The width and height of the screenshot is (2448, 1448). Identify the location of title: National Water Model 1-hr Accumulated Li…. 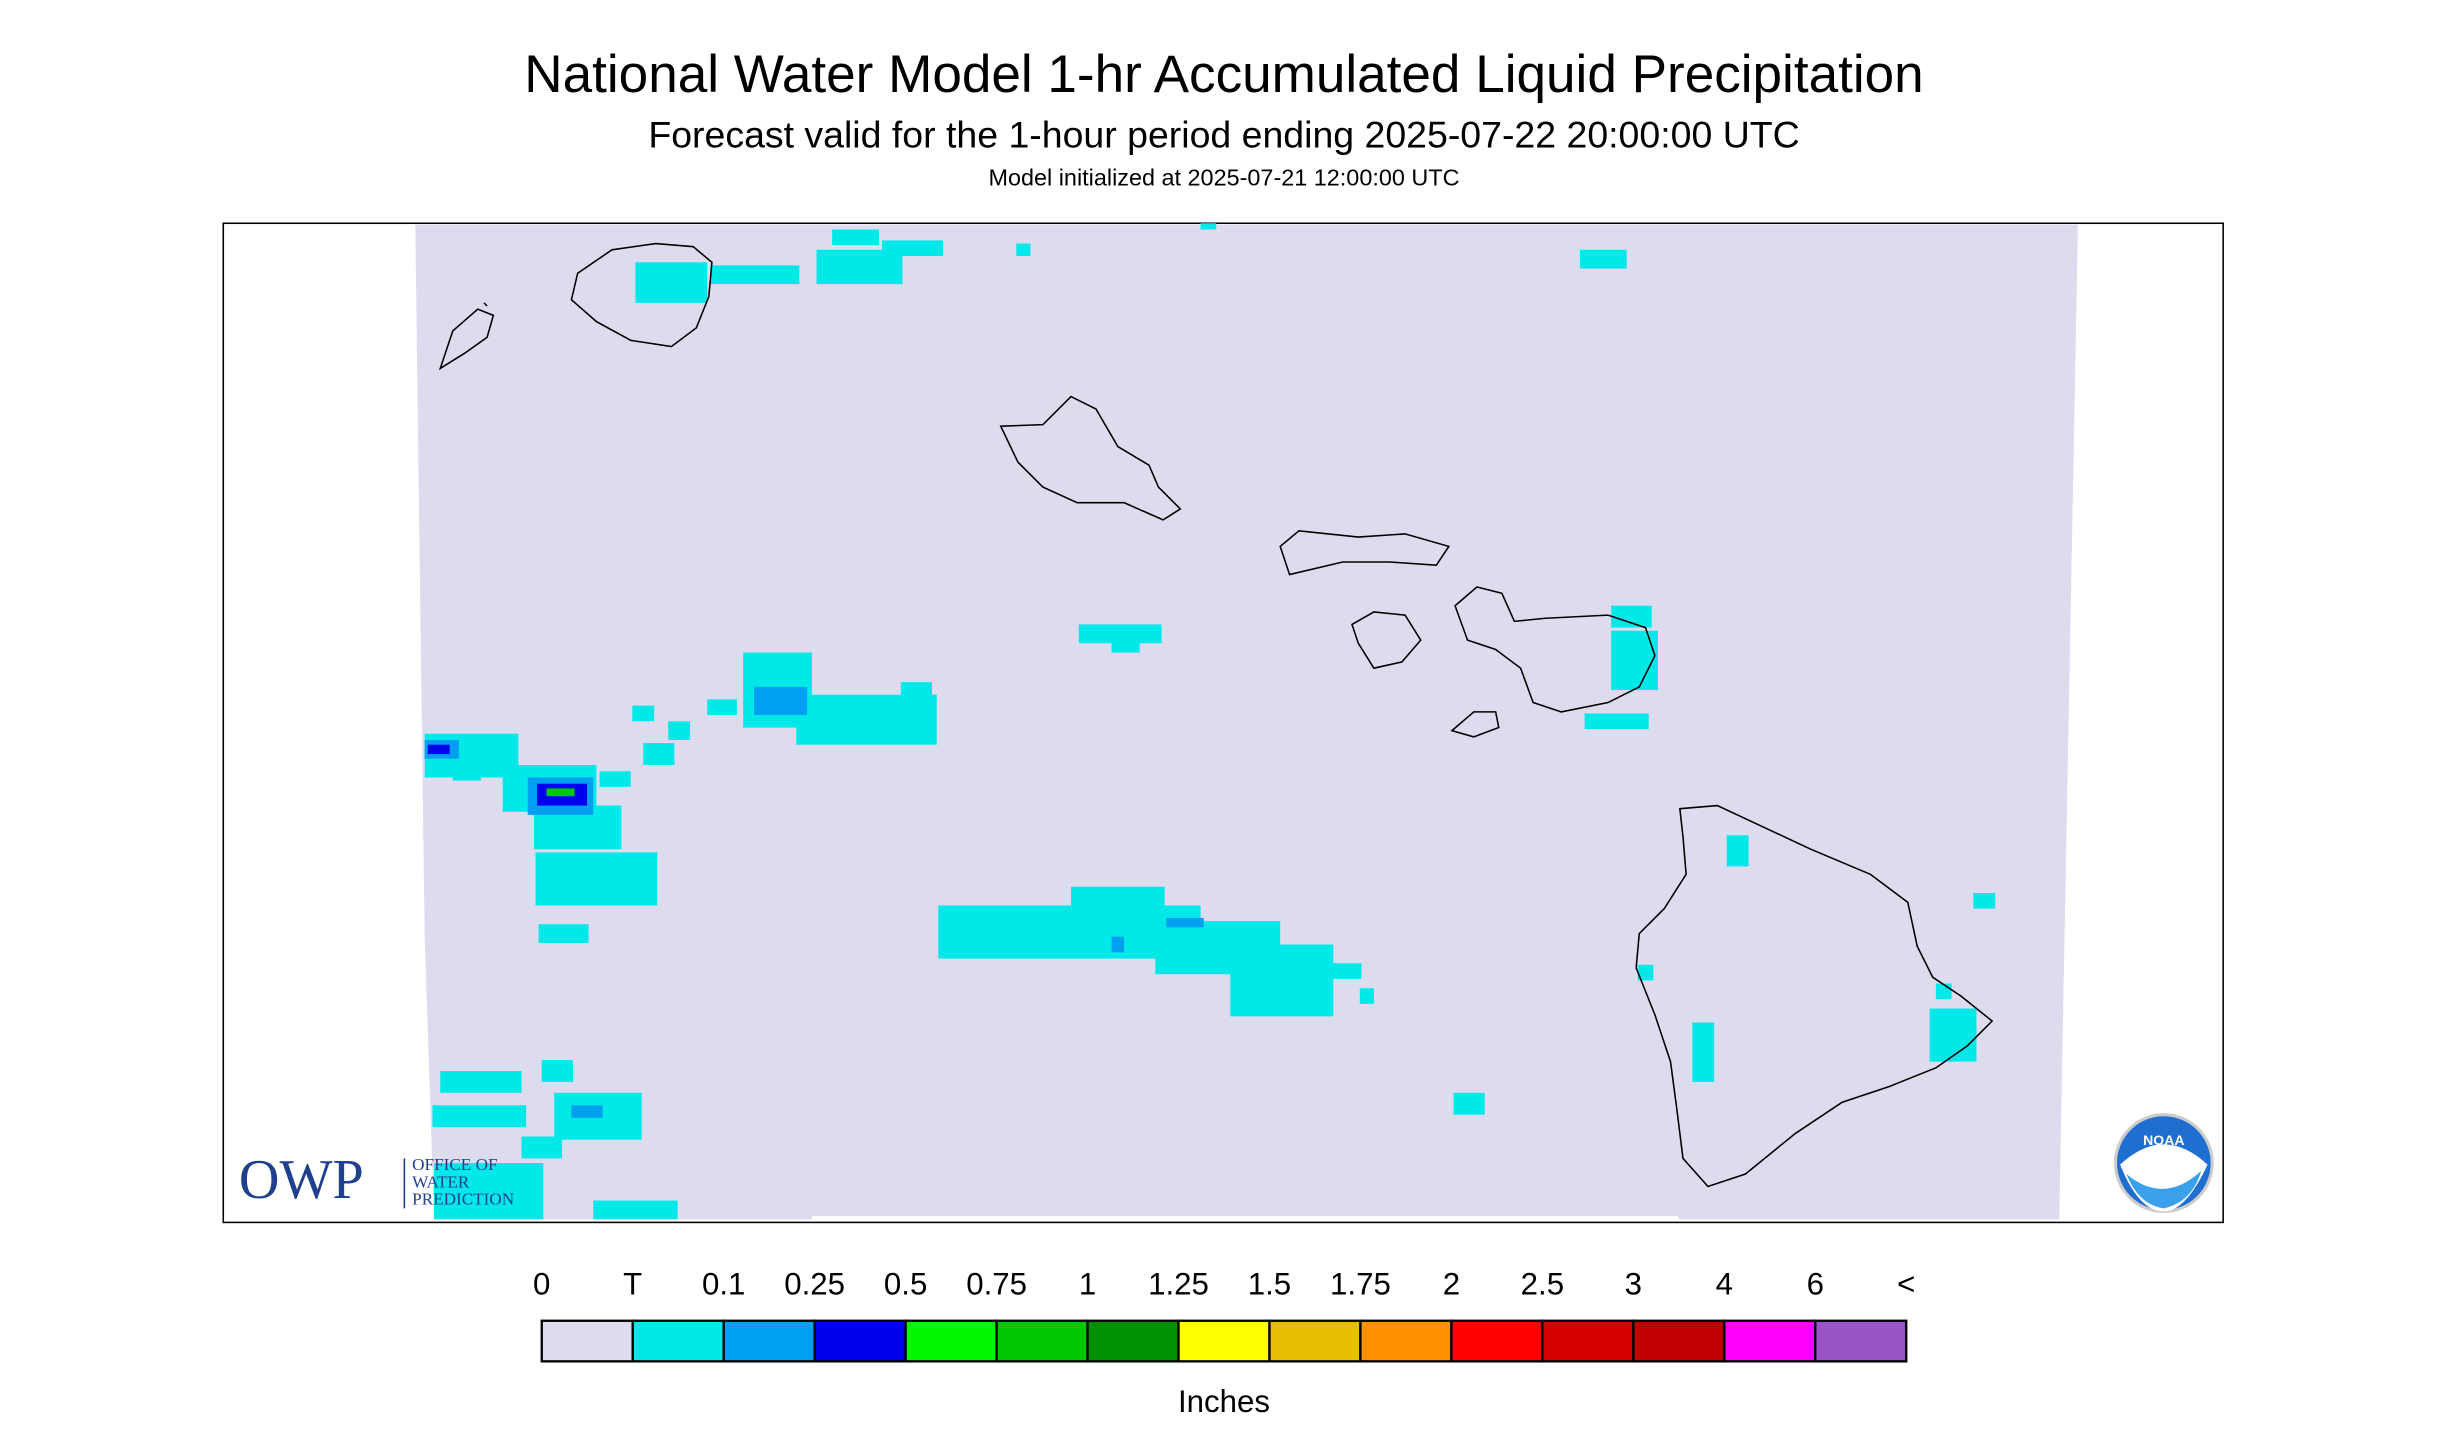
(1223, 74).